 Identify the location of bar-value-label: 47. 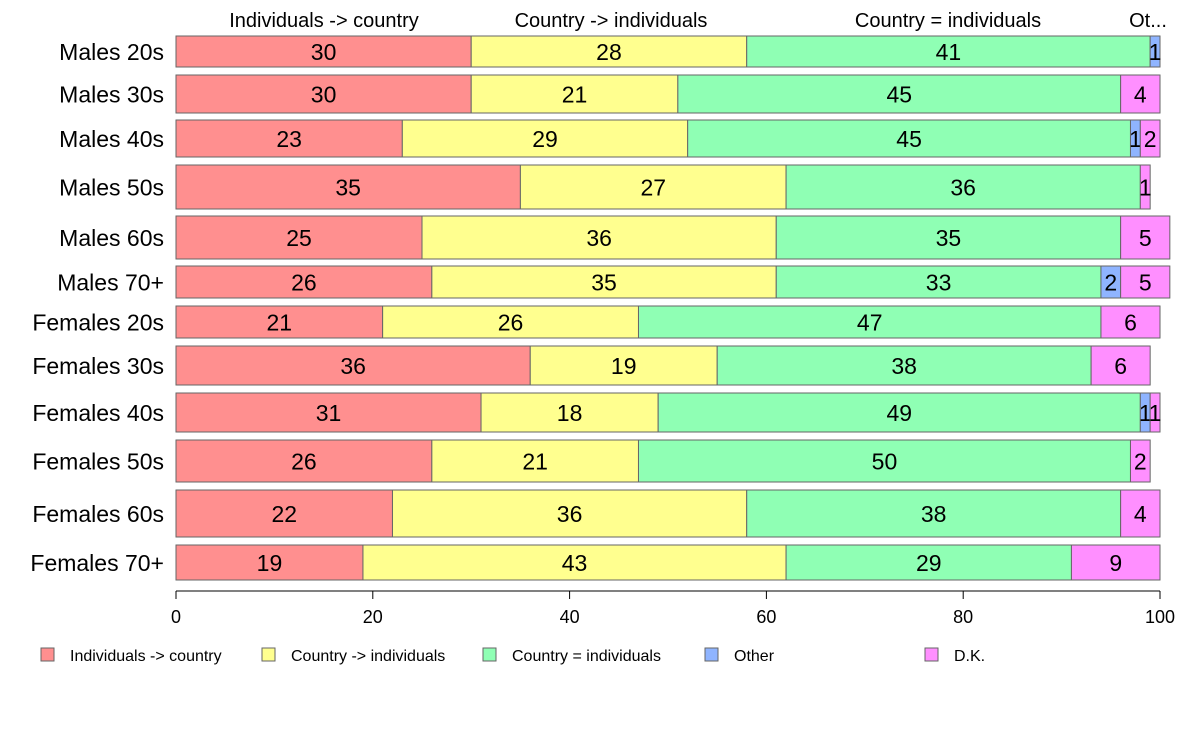
(870, 322).